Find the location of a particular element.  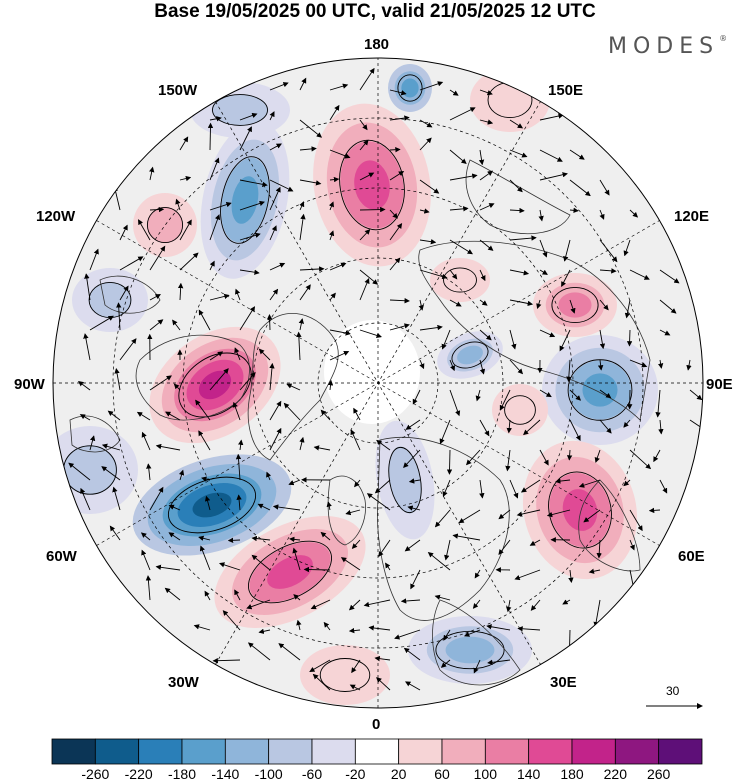

lon-label-90e: 90E is located at coordinates (719, 384).